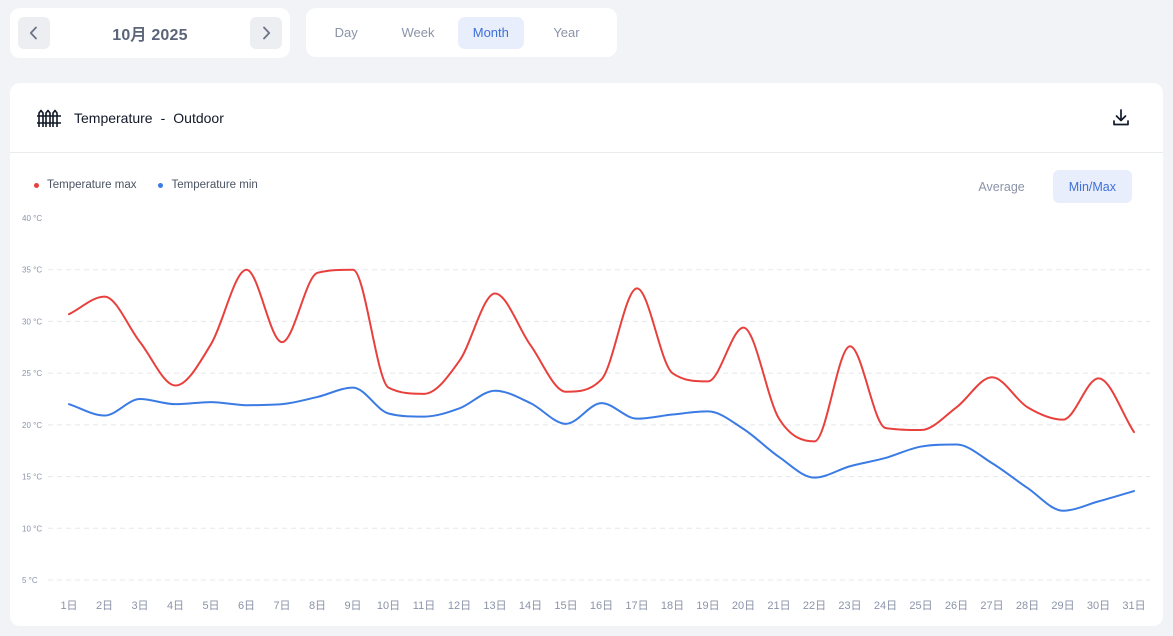  I want to click on tab-day: Day, so click(346, 32).